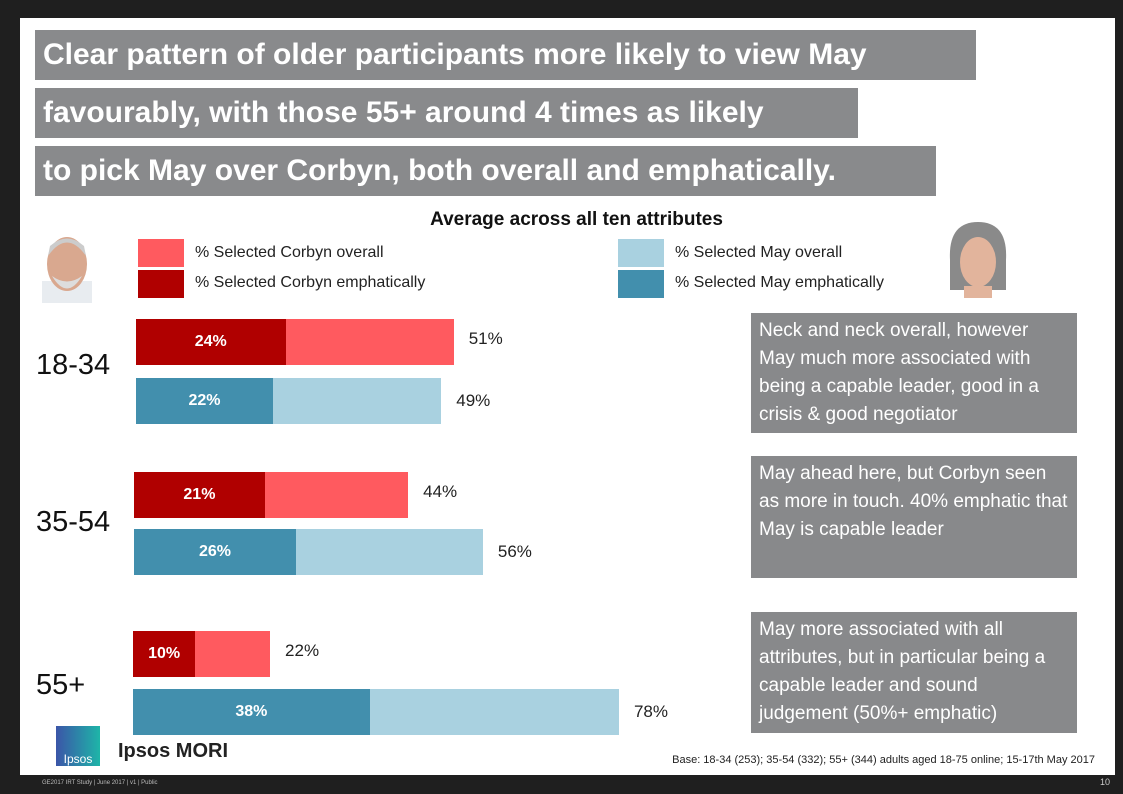 This screenshot has width=1123, height=794. Describe the element at coordinates (641, 253) in the screenshot. I see `legend-swatch-may-overall` at that location.